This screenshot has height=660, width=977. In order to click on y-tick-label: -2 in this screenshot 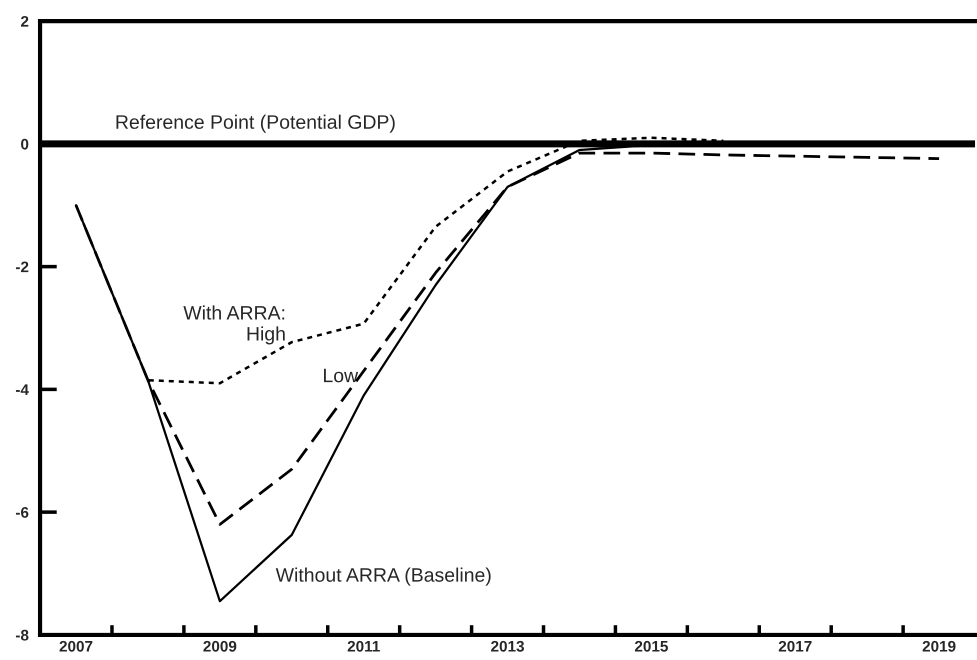, I will do `click(22, 267)`.